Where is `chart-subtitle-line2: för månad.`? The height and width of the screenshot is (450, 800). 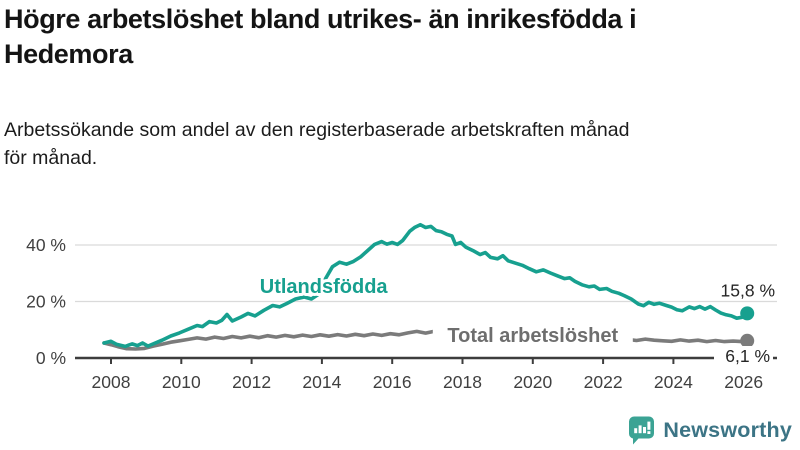
chart-subtitle-line2: för månad. is located at coordinates (51, 158).